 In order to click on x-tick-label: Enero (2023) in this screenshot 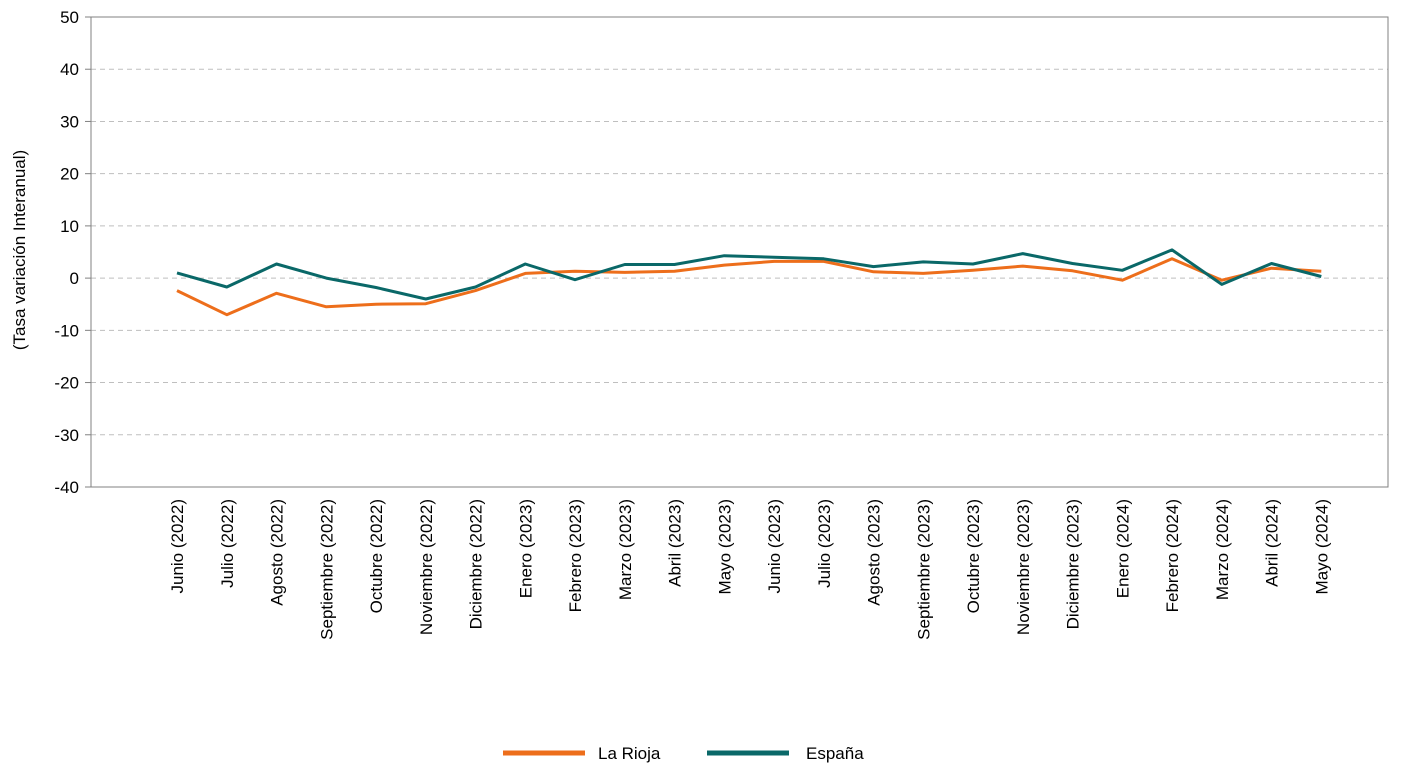, I will do `click(525, 548)`.